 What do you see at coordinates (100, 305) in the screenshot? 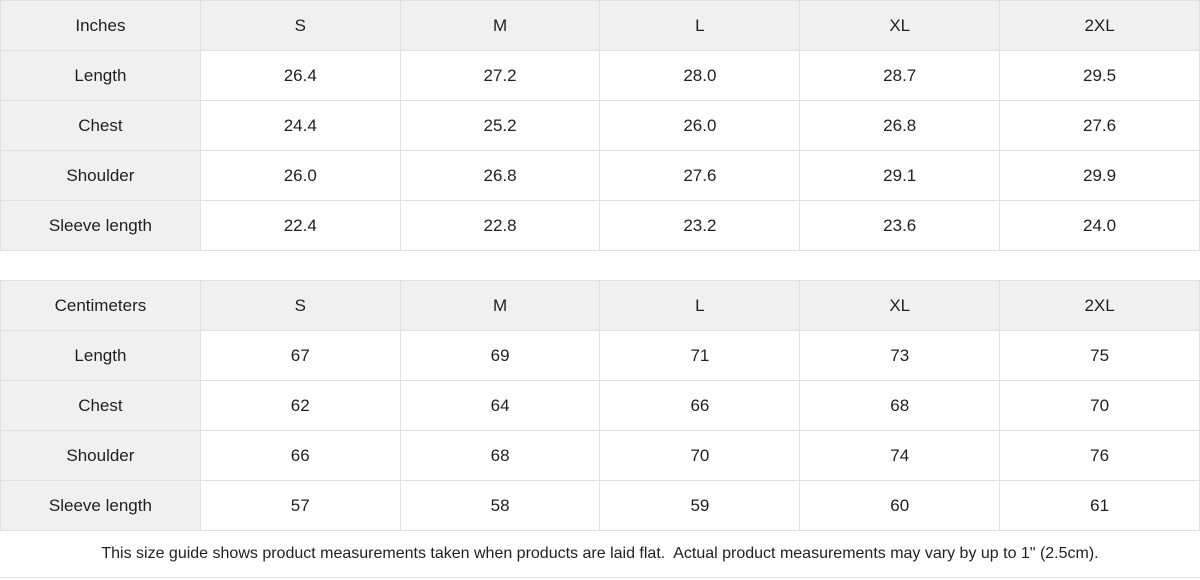
I see `unit-header: Centimeters` at bounding box center [100, 305].